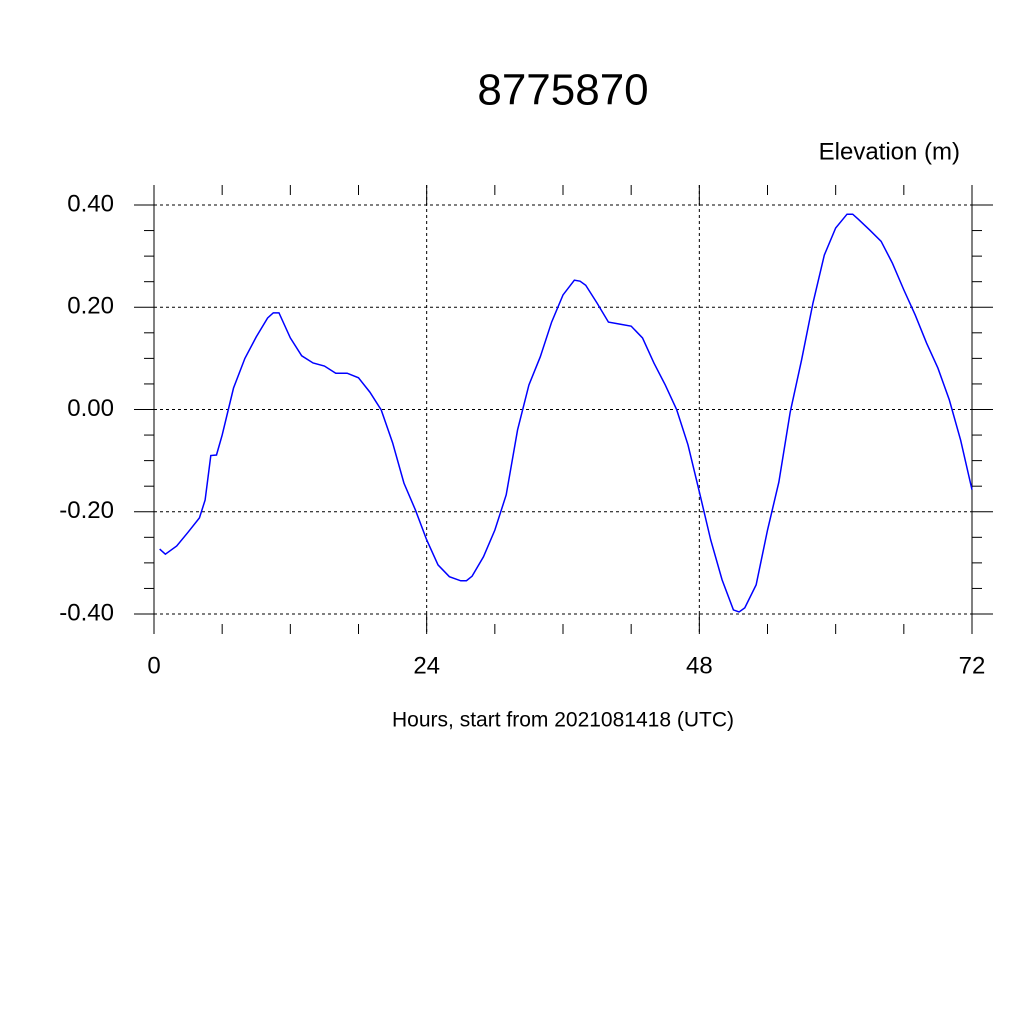 The image size is (1024, 1029). What do you see at coordinates (90, 408) in the screenshot?
I see `y-tick-label: 0.00` at bounding box center [90, 408].